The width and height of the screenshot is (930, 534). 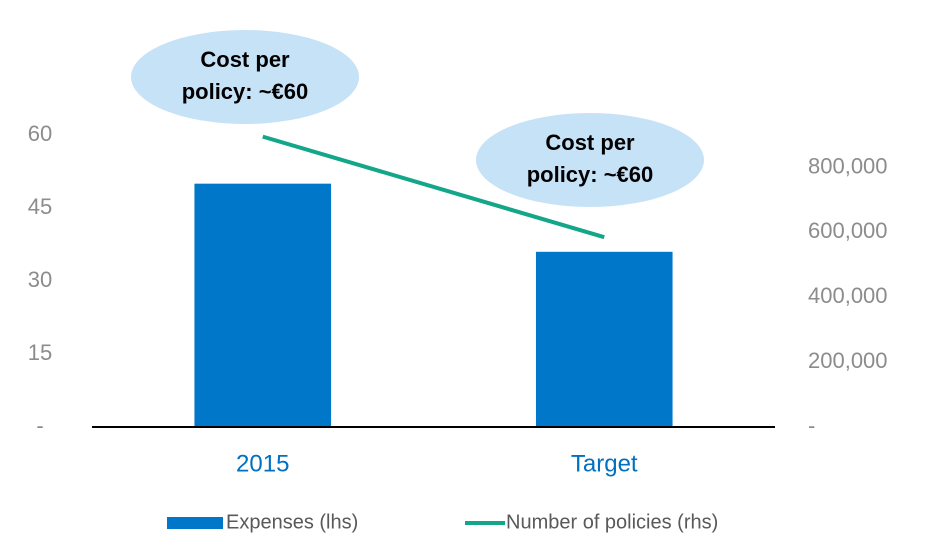 What do you see at coordinates (604, 463) in the screenshot?
I see `x-tick-label: Target` at bounding box center [604, 463].